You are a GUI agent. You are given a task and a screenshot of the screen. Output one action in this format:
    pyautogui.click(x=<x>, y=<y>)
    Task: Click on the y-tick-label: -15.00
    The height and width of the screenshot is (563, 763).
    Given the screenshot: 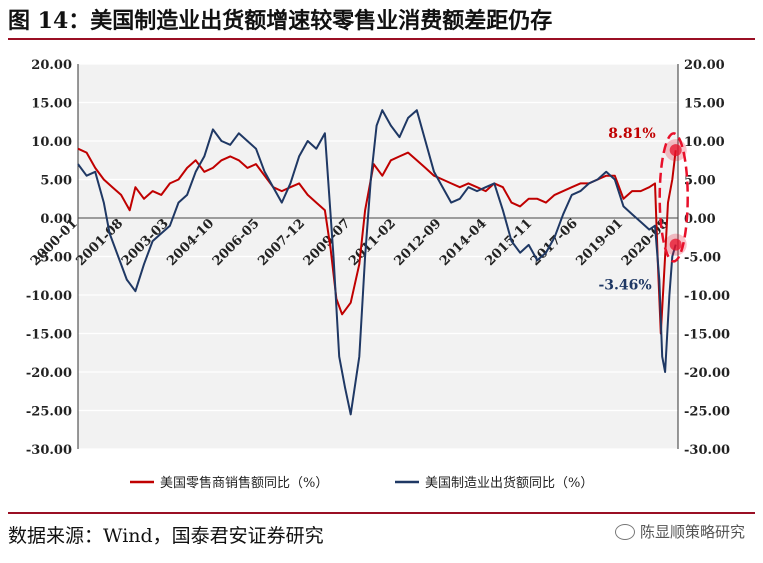 What is the action you would take?
    pyautogui.click(x=49, y=335)
    